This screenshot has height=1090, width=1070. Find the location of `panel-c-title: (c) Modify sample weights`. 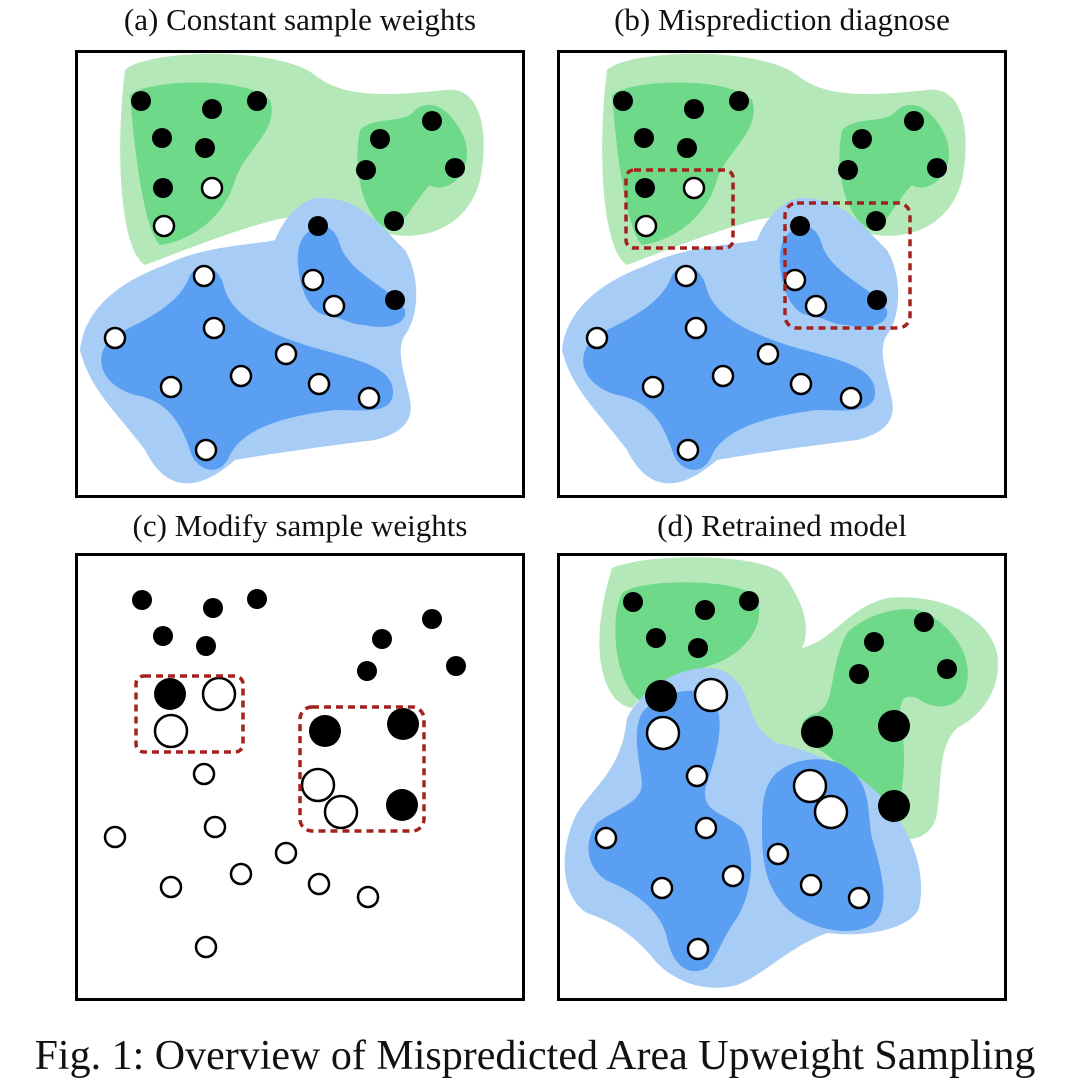

panel-c-title: (c) Modify sample weights is located at coordinates (300, 525).